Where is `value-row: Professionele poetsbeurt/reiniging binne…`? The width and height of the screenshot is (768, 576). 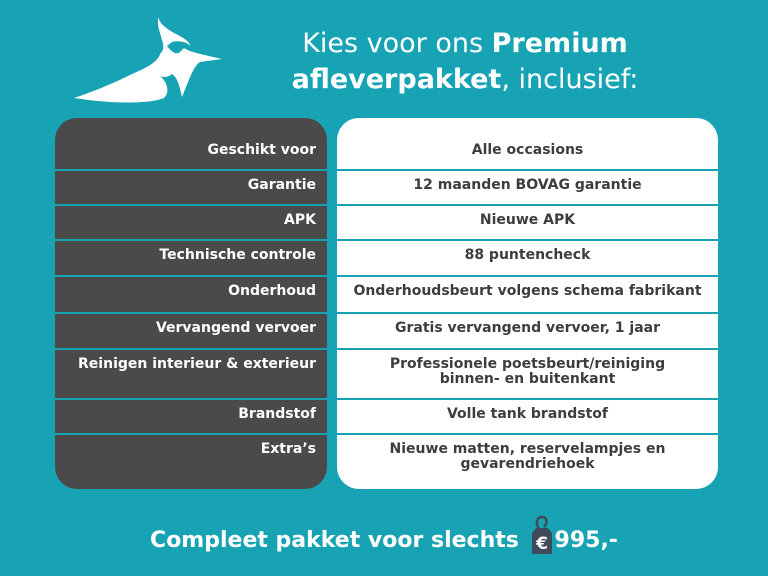 value-row: Professionele poetsbeurt/reiniging binne… is located at coordinates (527, 373).